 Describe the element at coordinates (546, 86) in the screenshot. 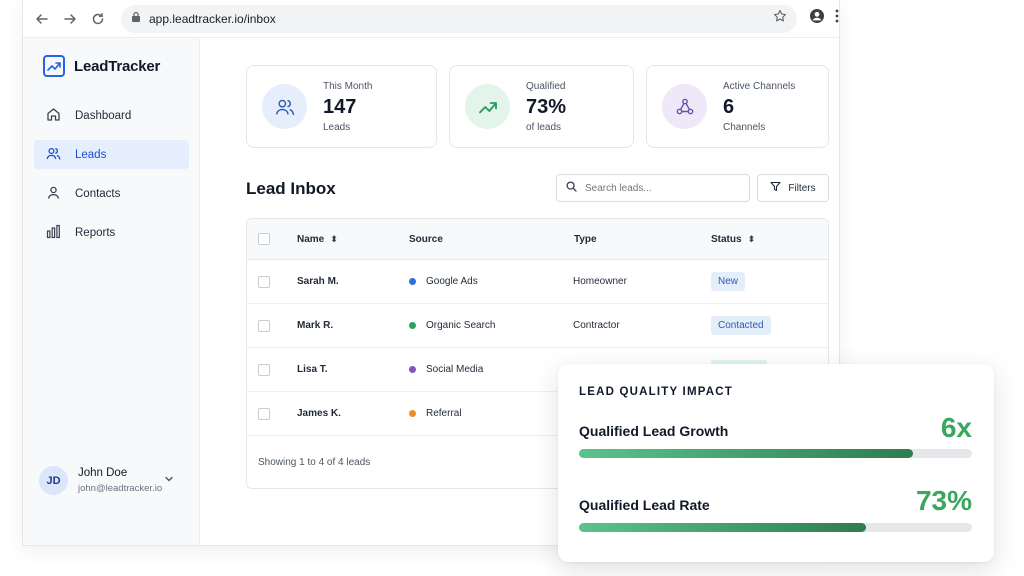

I see `stat-label: Qualified` at that location.